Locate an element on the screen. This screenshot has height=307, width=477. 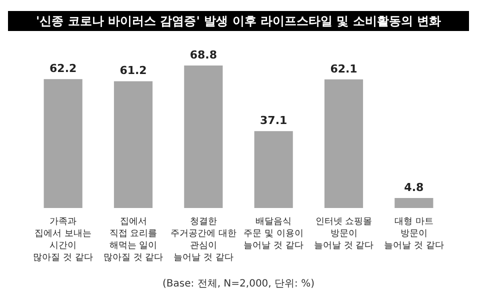
chart-title: '신종 코로나 바이러스 감염증' 발생 이후 라이프스타일 및 소비활동의 변화 is located at coordinates (238, 21).